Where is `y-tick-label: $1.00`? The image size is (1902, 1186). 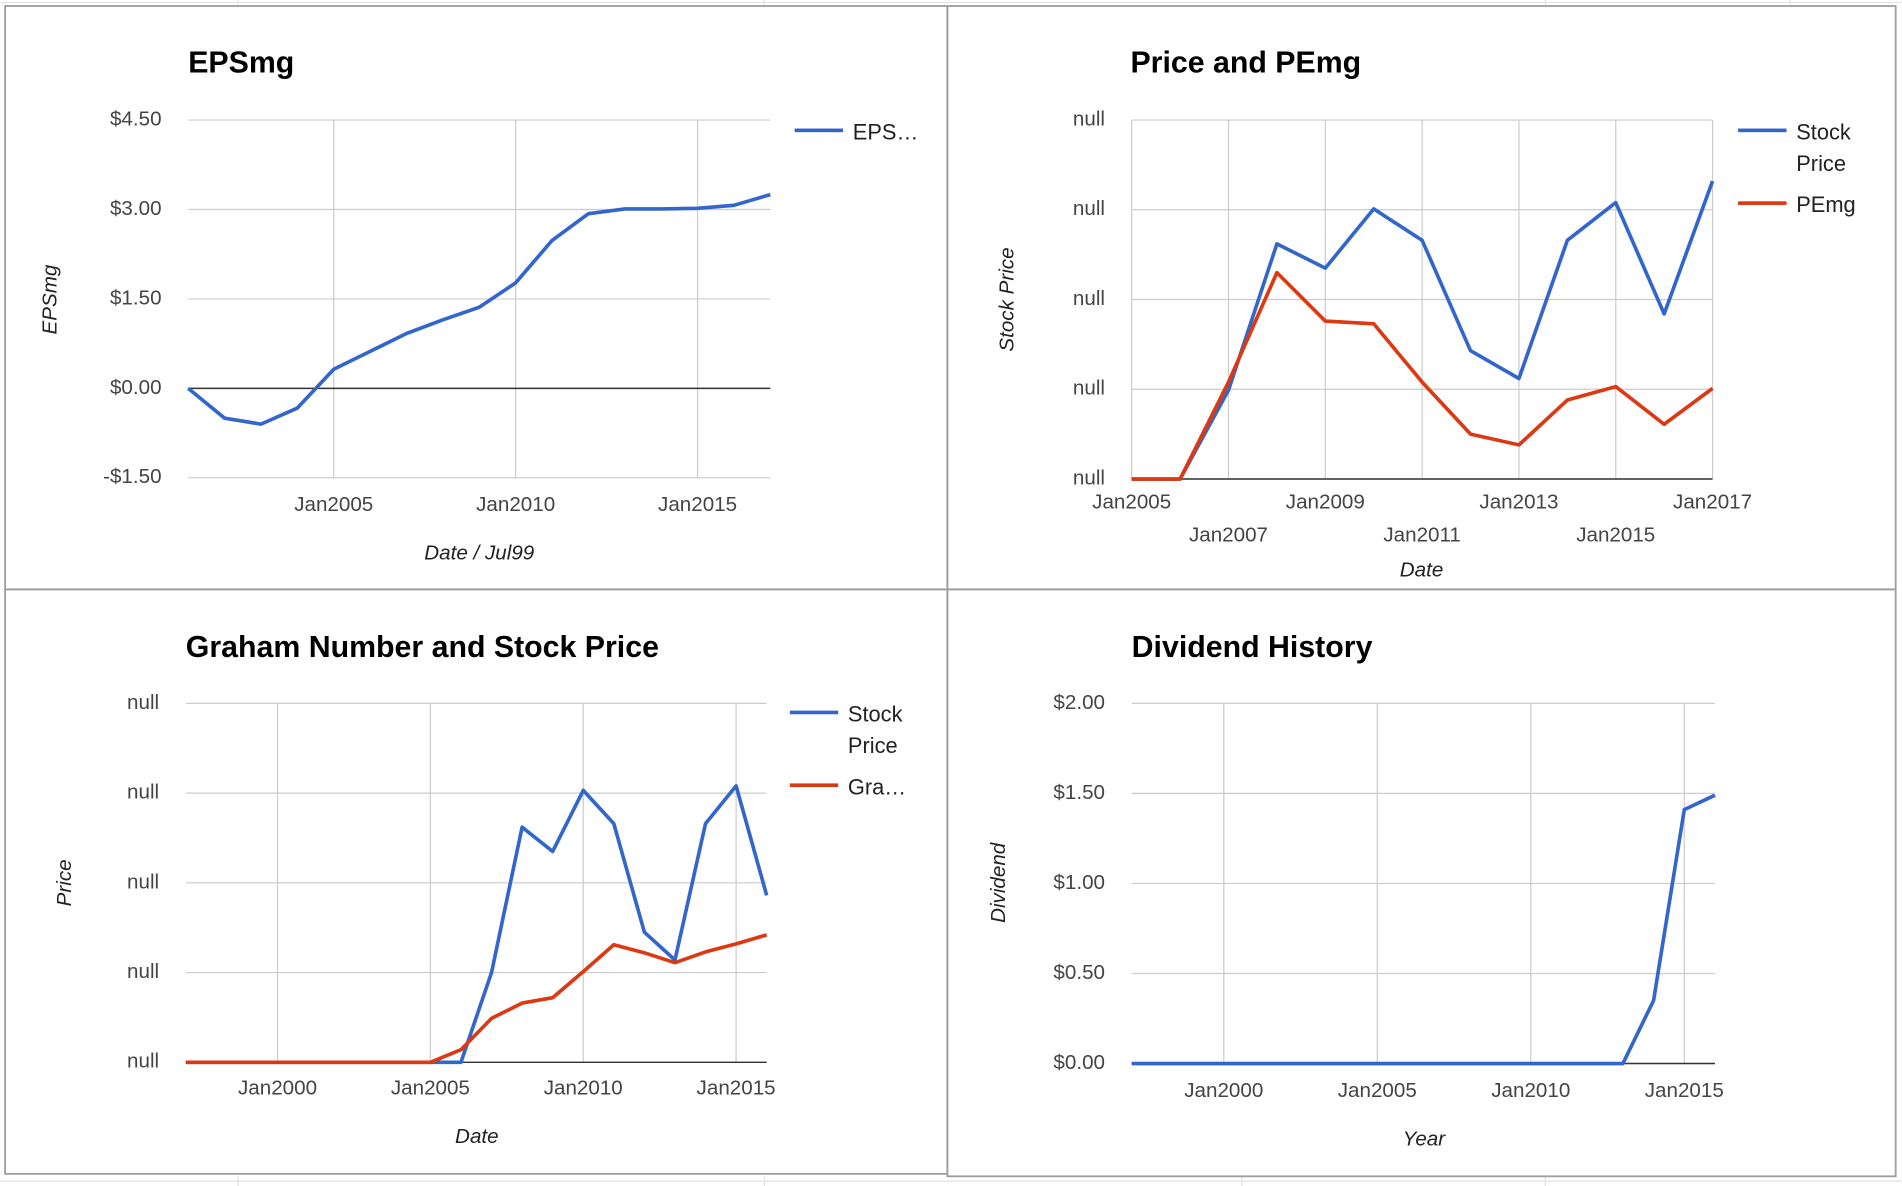 y-tick-label: $1.00 is located at coordinates (1079, 882).